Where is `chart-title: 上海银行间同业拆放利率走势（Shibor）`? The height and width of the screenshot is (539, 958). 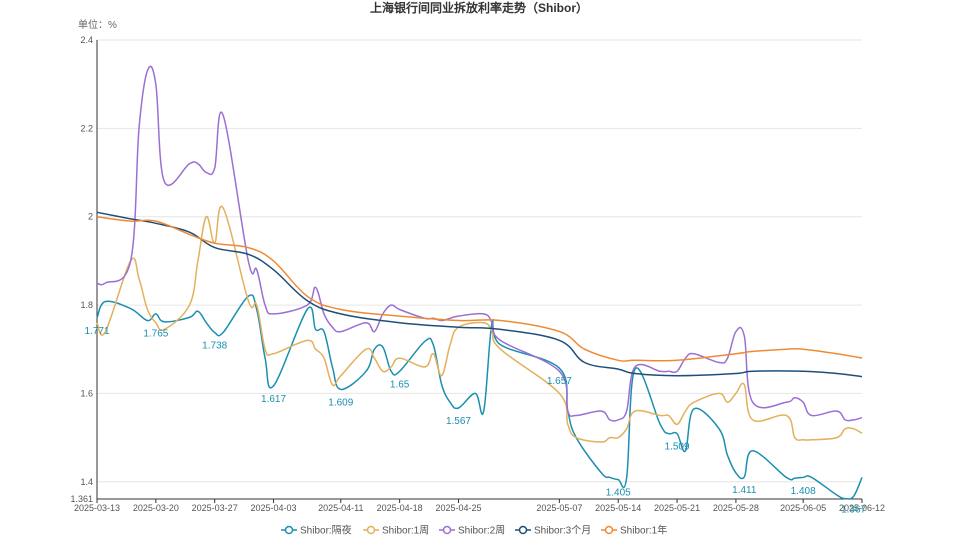
chart-title: 上海银行间同业拆放利率走势（Shibor） is located at coordinates (479, 7).